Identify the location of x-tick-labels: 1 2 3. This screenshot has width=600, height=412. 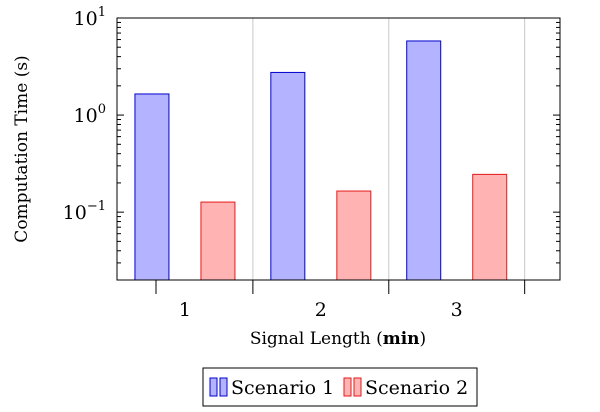
(321, 310).